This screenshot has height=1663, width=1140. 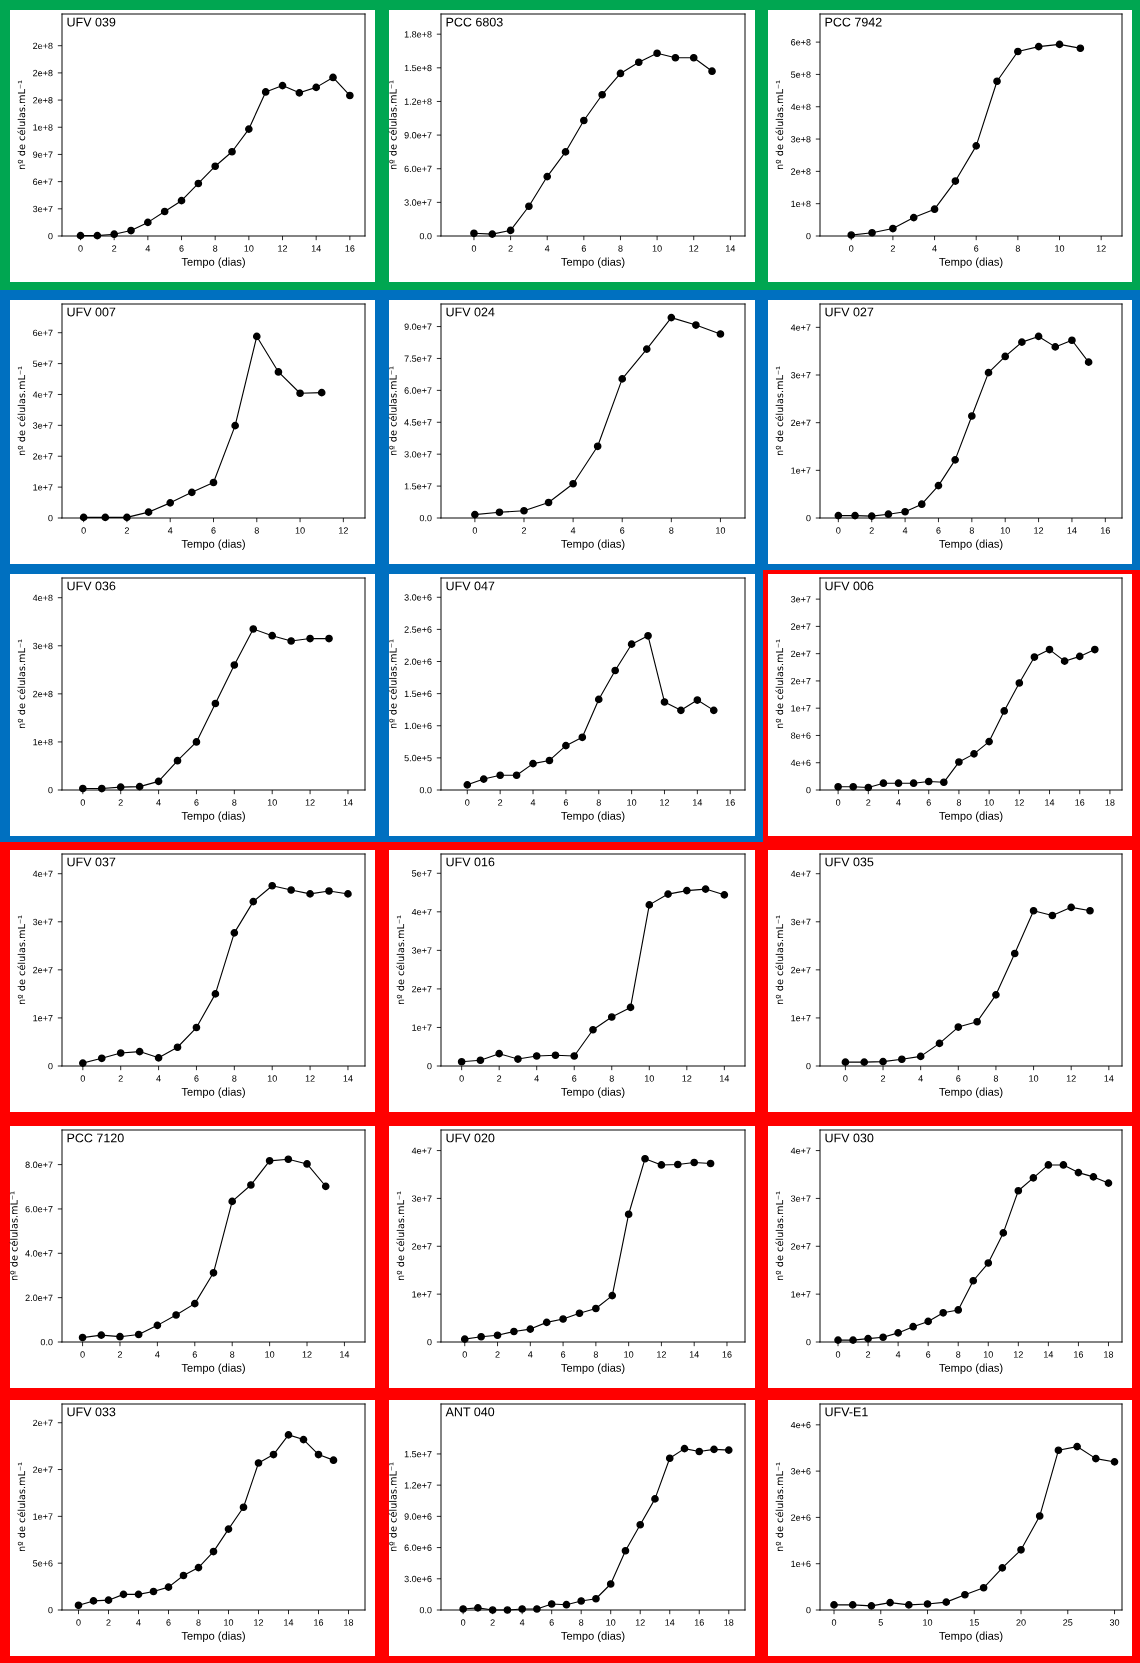 I want to click on y-tick-label: 9.0e+6, so click(x=418, y=1516).